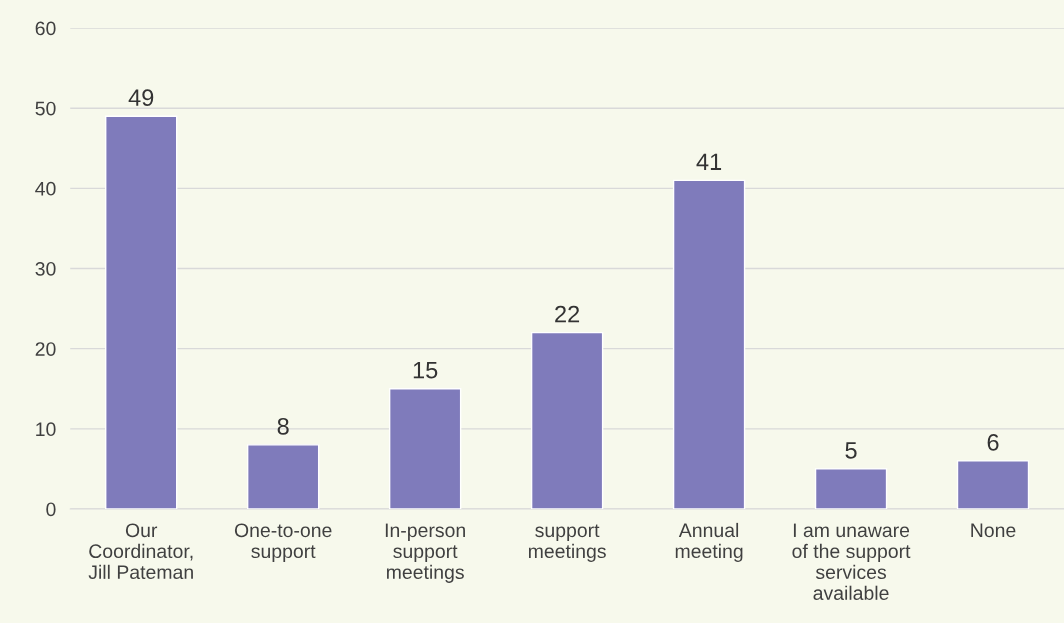 The height and width of the screenshot is (623, 1064). Describe the element at coordinates (45, 28) in the screenshot. I see `y-tick-label: 60` at that location.